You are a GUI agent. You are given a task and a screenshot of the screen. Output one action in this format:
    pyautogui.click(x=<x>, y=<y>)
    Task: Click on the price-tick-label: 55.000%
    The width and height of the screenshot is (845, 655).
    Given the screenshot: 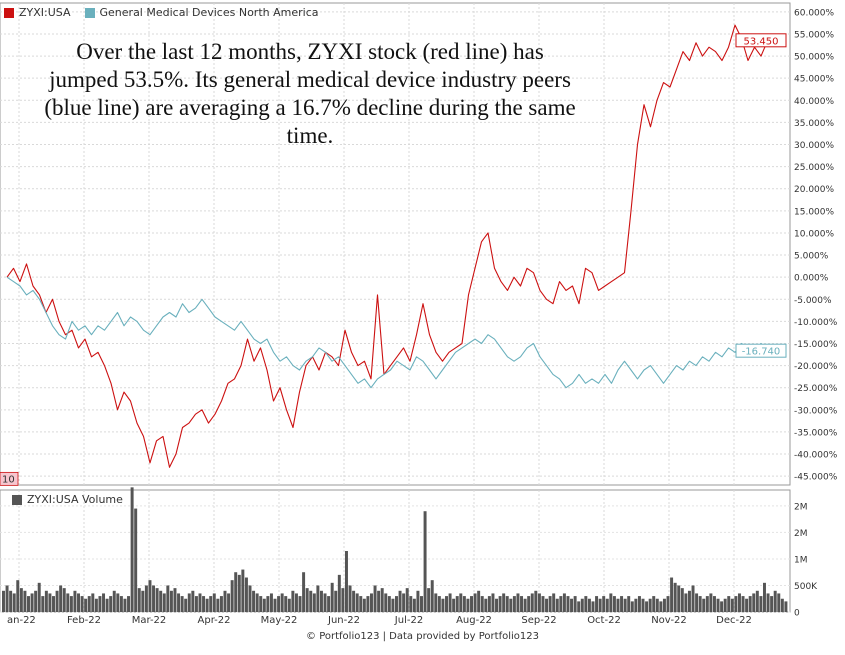 What is the action you would take?
    pyautogui.click(x=814, y=35)
    